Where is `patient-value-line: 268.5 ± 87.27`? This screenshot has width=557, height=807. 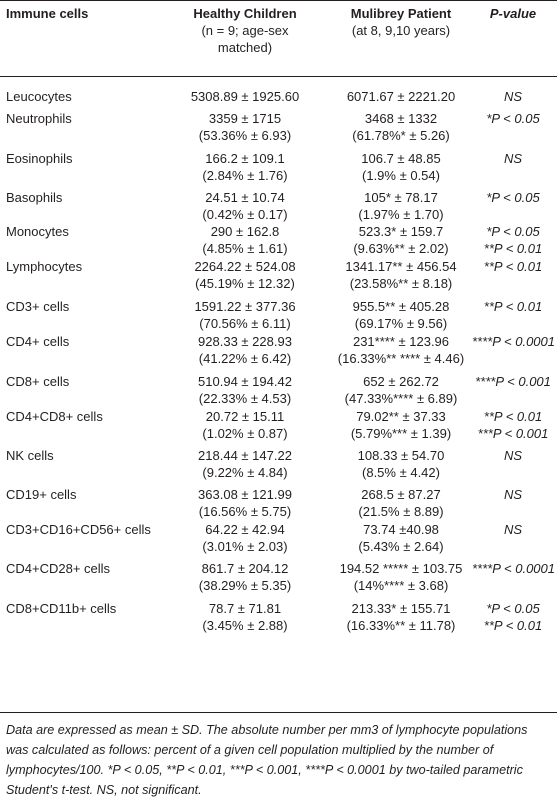 patient-value-line: 268.5 ± 87.27 is located at coordinates (401, 494).